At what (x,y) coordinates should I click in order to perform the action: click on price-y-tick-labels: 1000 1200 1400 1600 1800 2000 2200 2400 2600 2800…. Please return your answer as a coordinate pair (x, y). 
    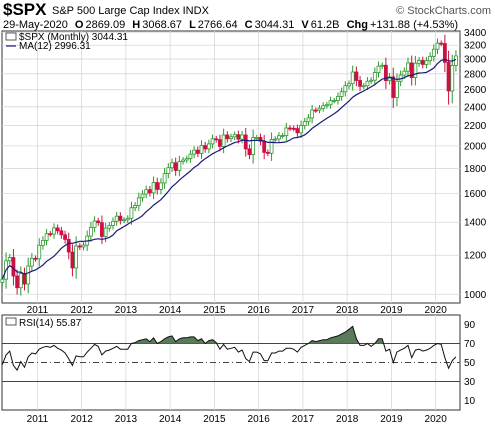
    Looking at the image, I should click on (475, 164).